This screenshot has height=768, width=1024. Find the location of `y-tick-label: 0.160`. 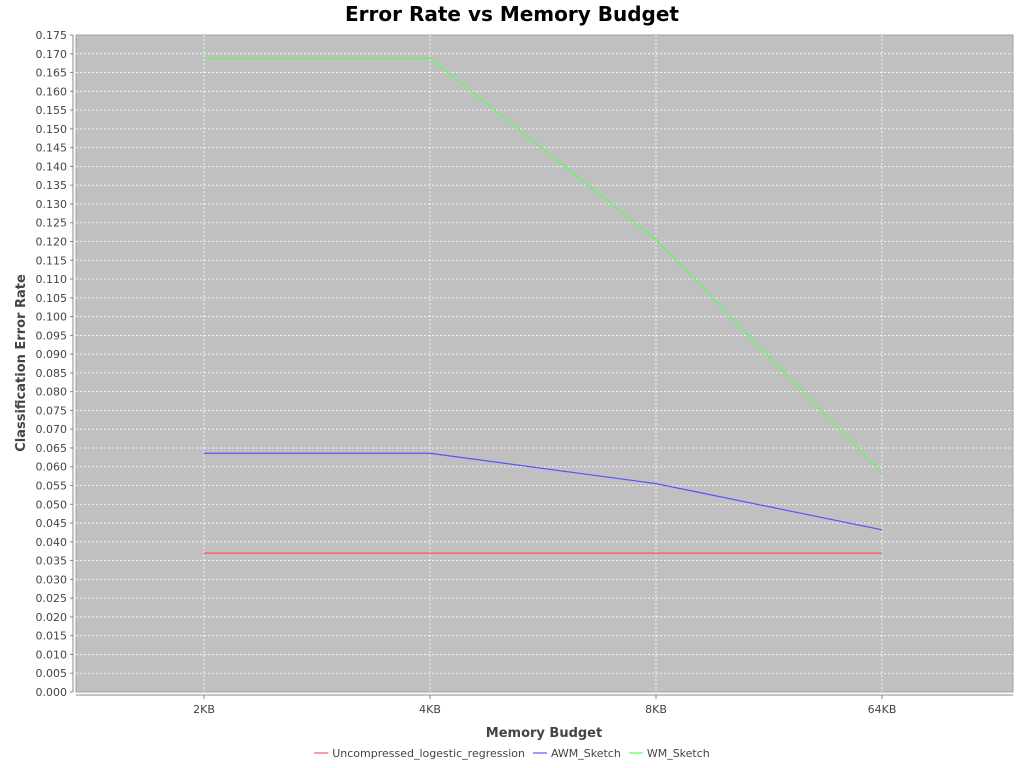

y-tick-label: 0.160 is located at coordinates (52, 91).